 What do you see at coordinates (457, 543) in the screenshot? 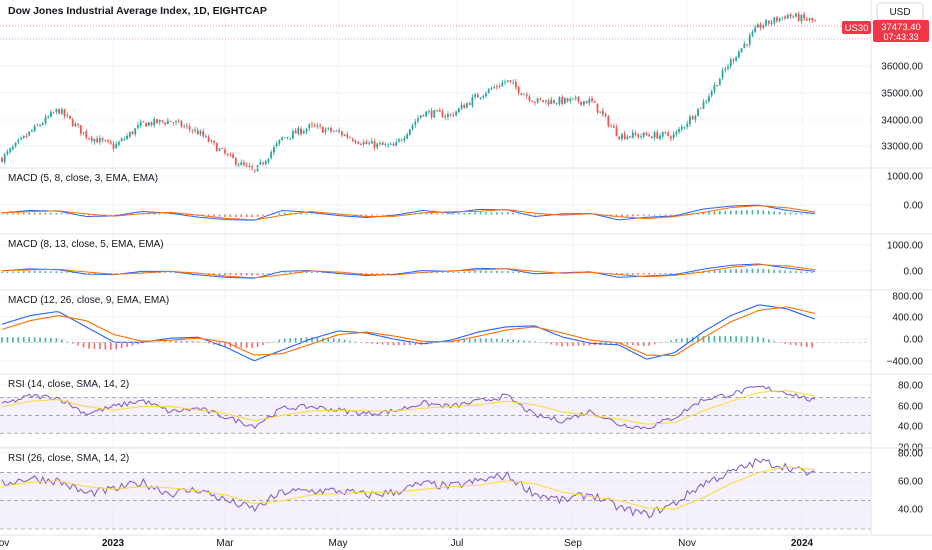
I see `x-label-4: Jul` at bounding box center [457, 543].